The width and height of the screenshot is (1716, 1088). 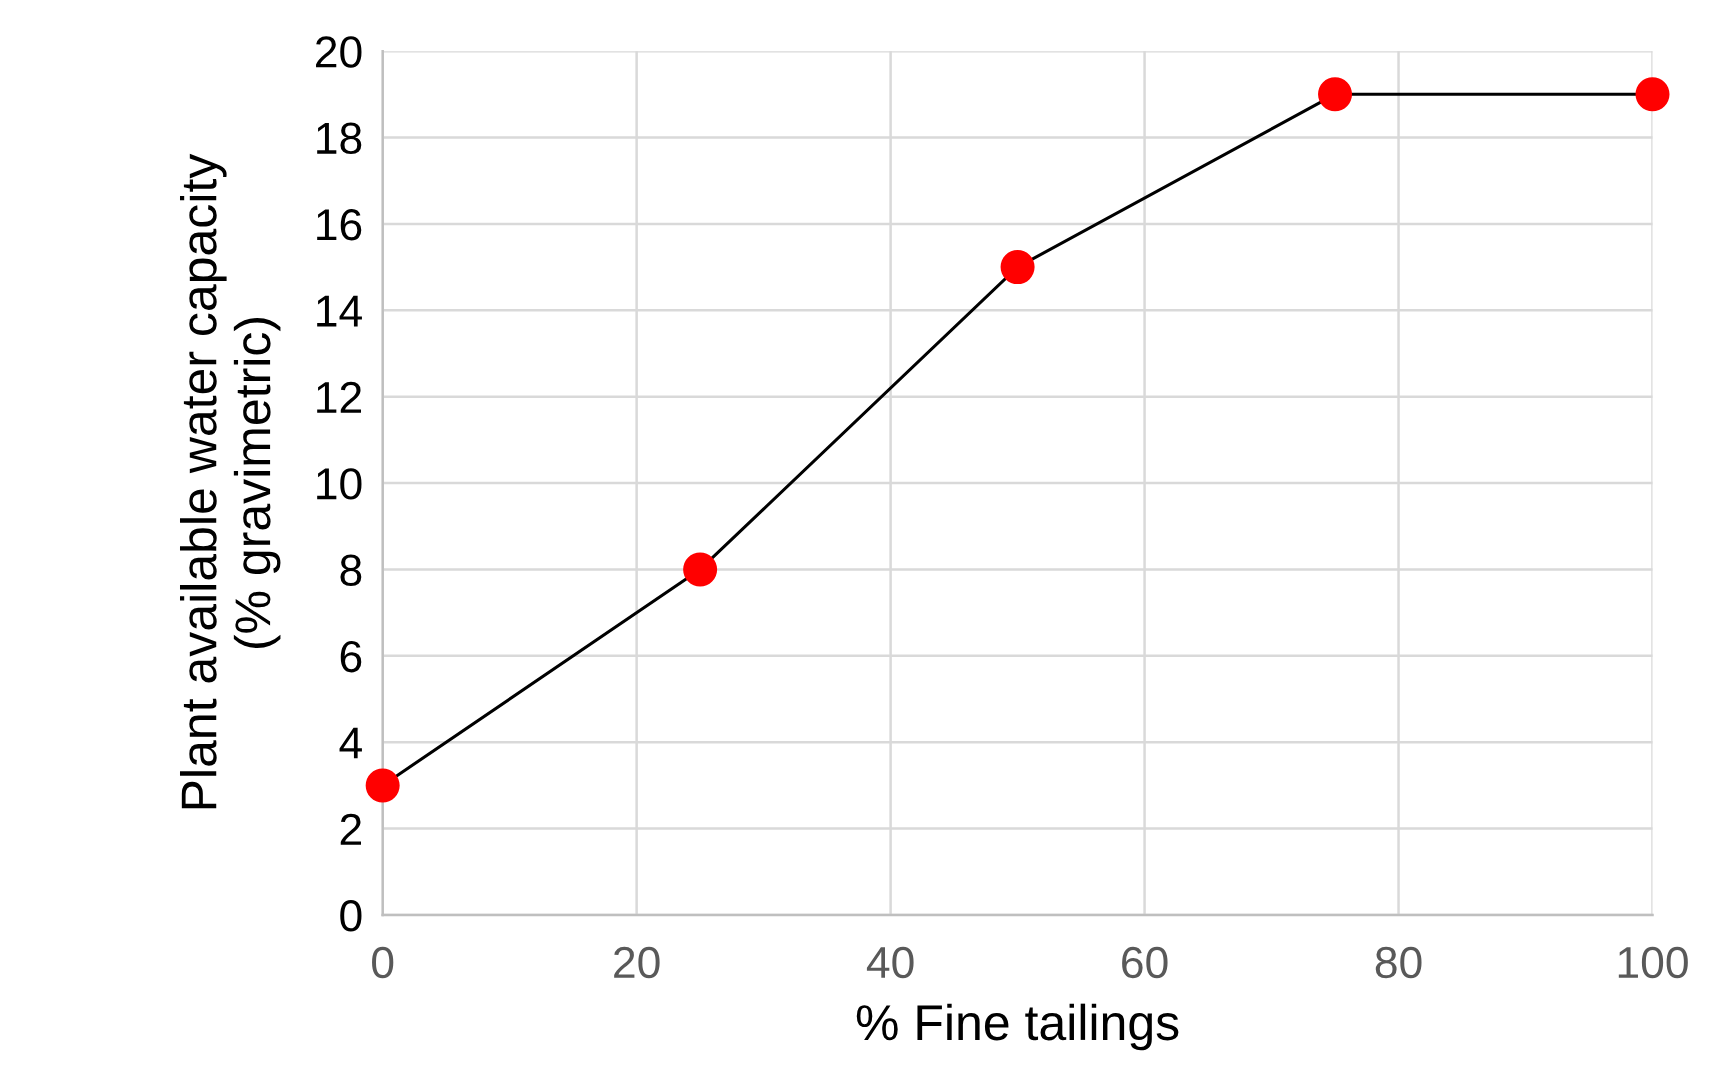 What do you see at coordinates (1145, 962) in the screenshot?
I see `x-tick-label: 60` at bounding box center [1145, 962].